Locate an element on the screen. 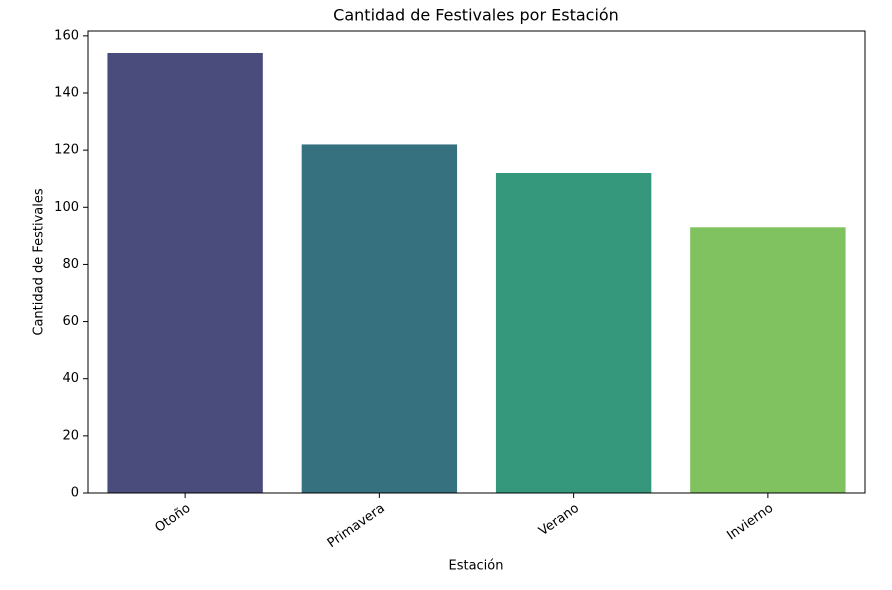 This screenshot has height=590, width=892. y-tick-label: 0 is located at coordinates (75, 493).